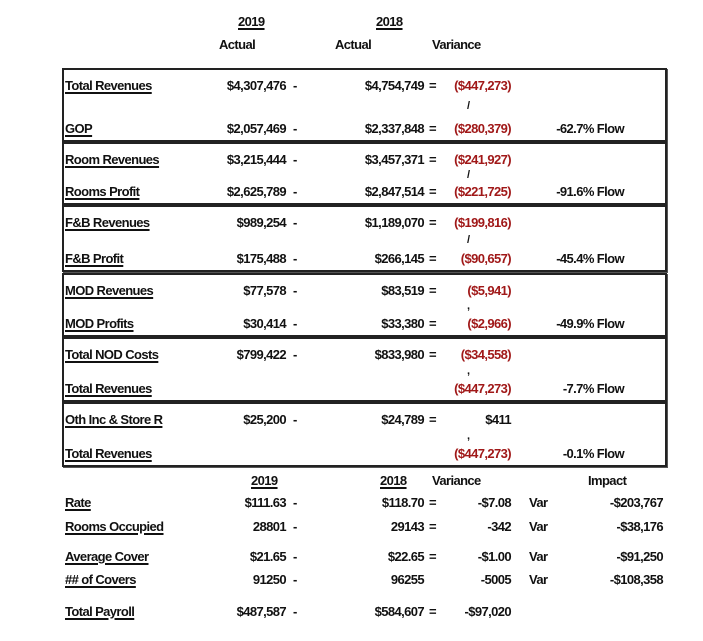 Image resolution: width=703 pixels, height=641 pixels. I want to click on value-2018: $266,145, so click(399, 258).